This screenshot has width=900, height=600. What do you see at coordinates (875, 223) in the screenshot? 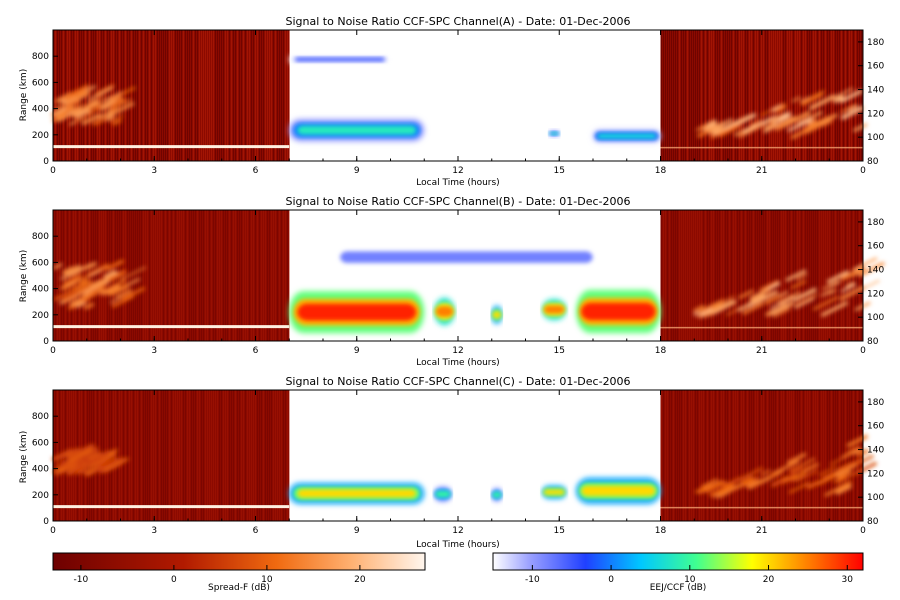
I see `y2-tick-label: 180` at bounding box center [875, 223].